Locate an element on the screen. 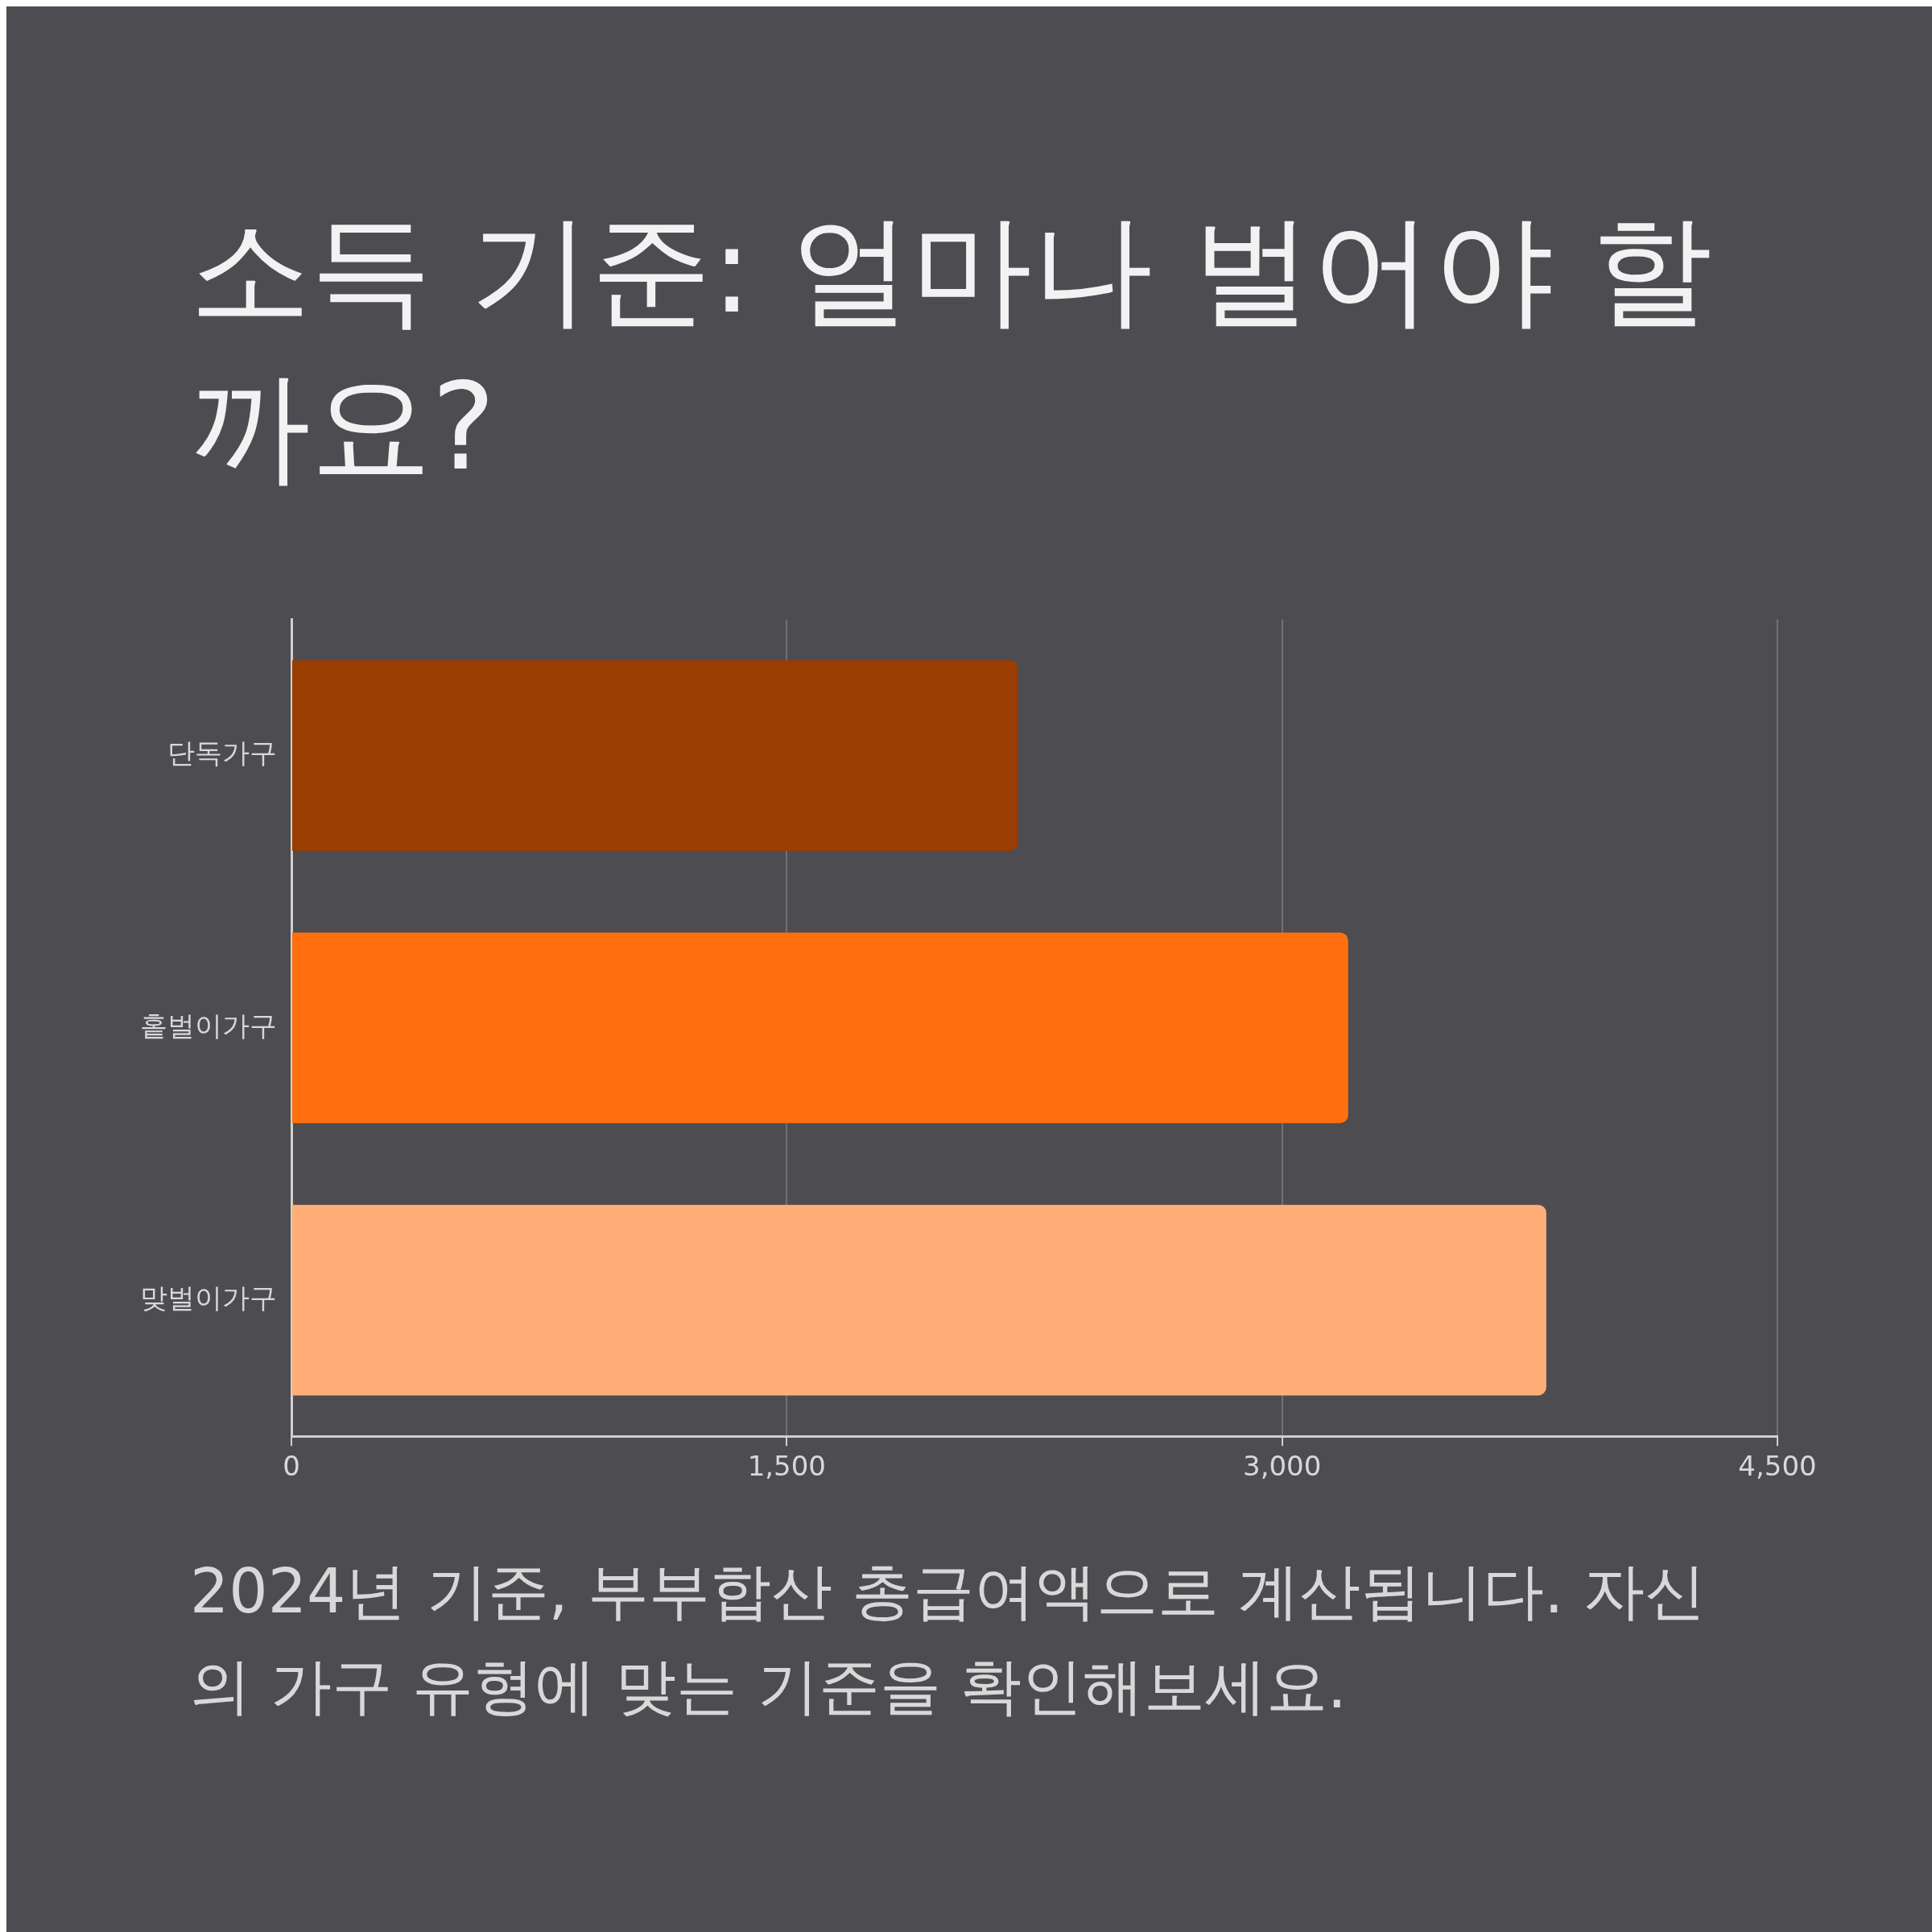  y-tick-label: 홑벌이가구 is located at coordinates (208, 1025).